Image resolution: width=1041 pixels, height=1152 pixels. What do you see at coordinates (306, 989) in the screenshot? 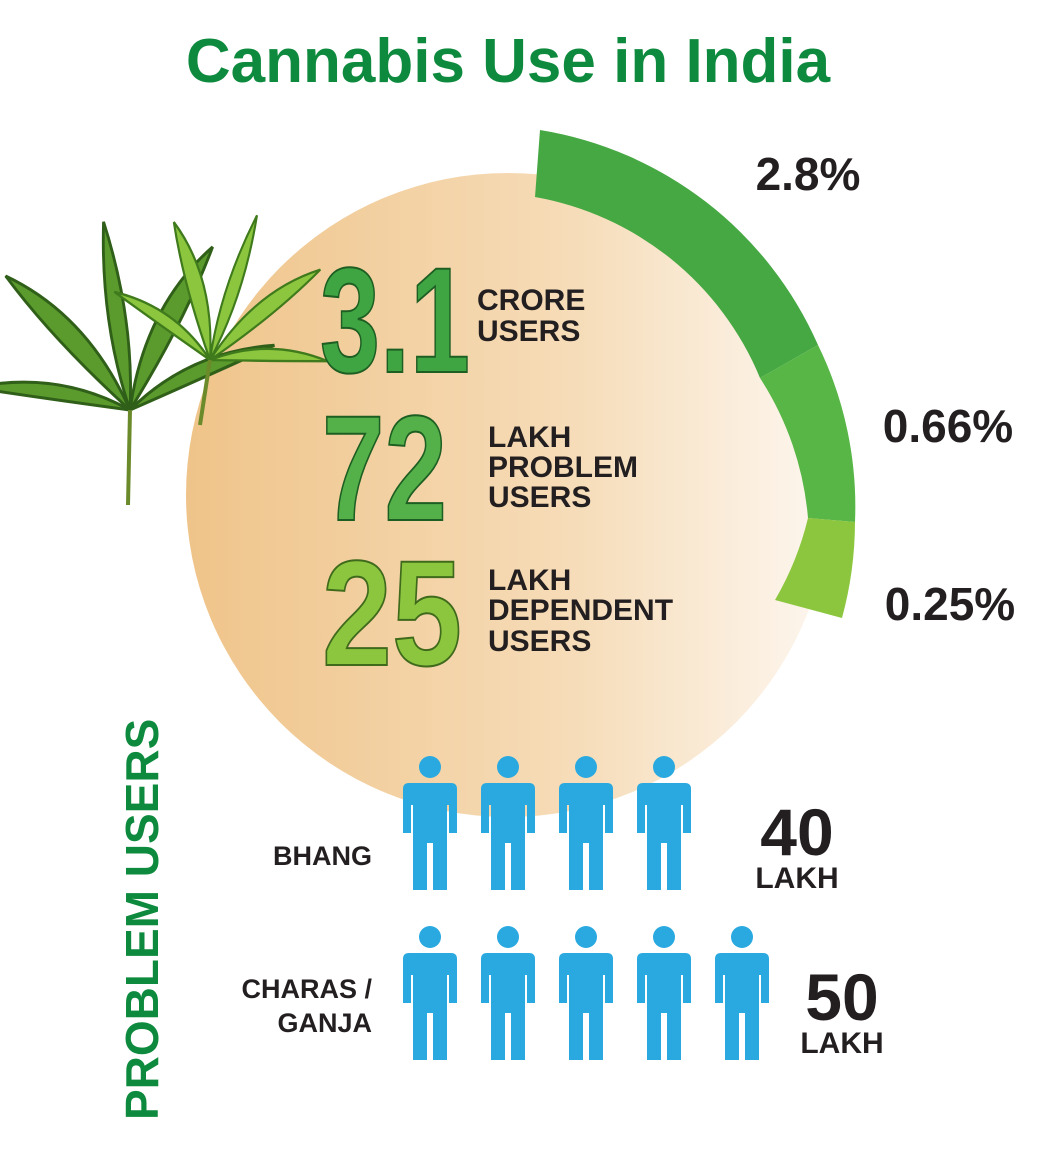
I see `row-label: CHARAS /` at bounding box center [306, 989].